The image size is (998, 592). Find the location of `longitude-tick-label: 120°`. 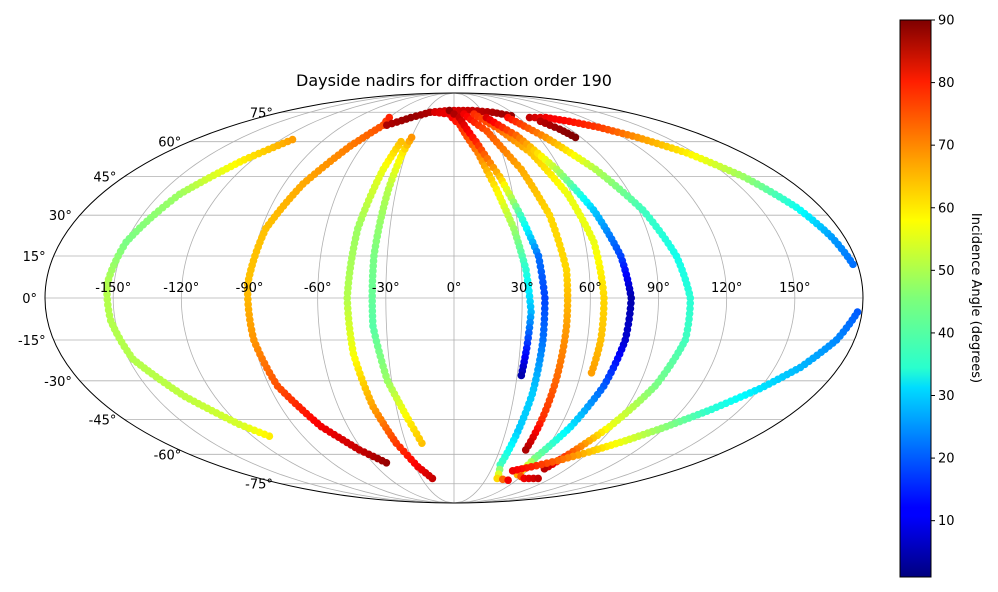

longitude-tick-label: 120° is located at coordinates (726, 288).